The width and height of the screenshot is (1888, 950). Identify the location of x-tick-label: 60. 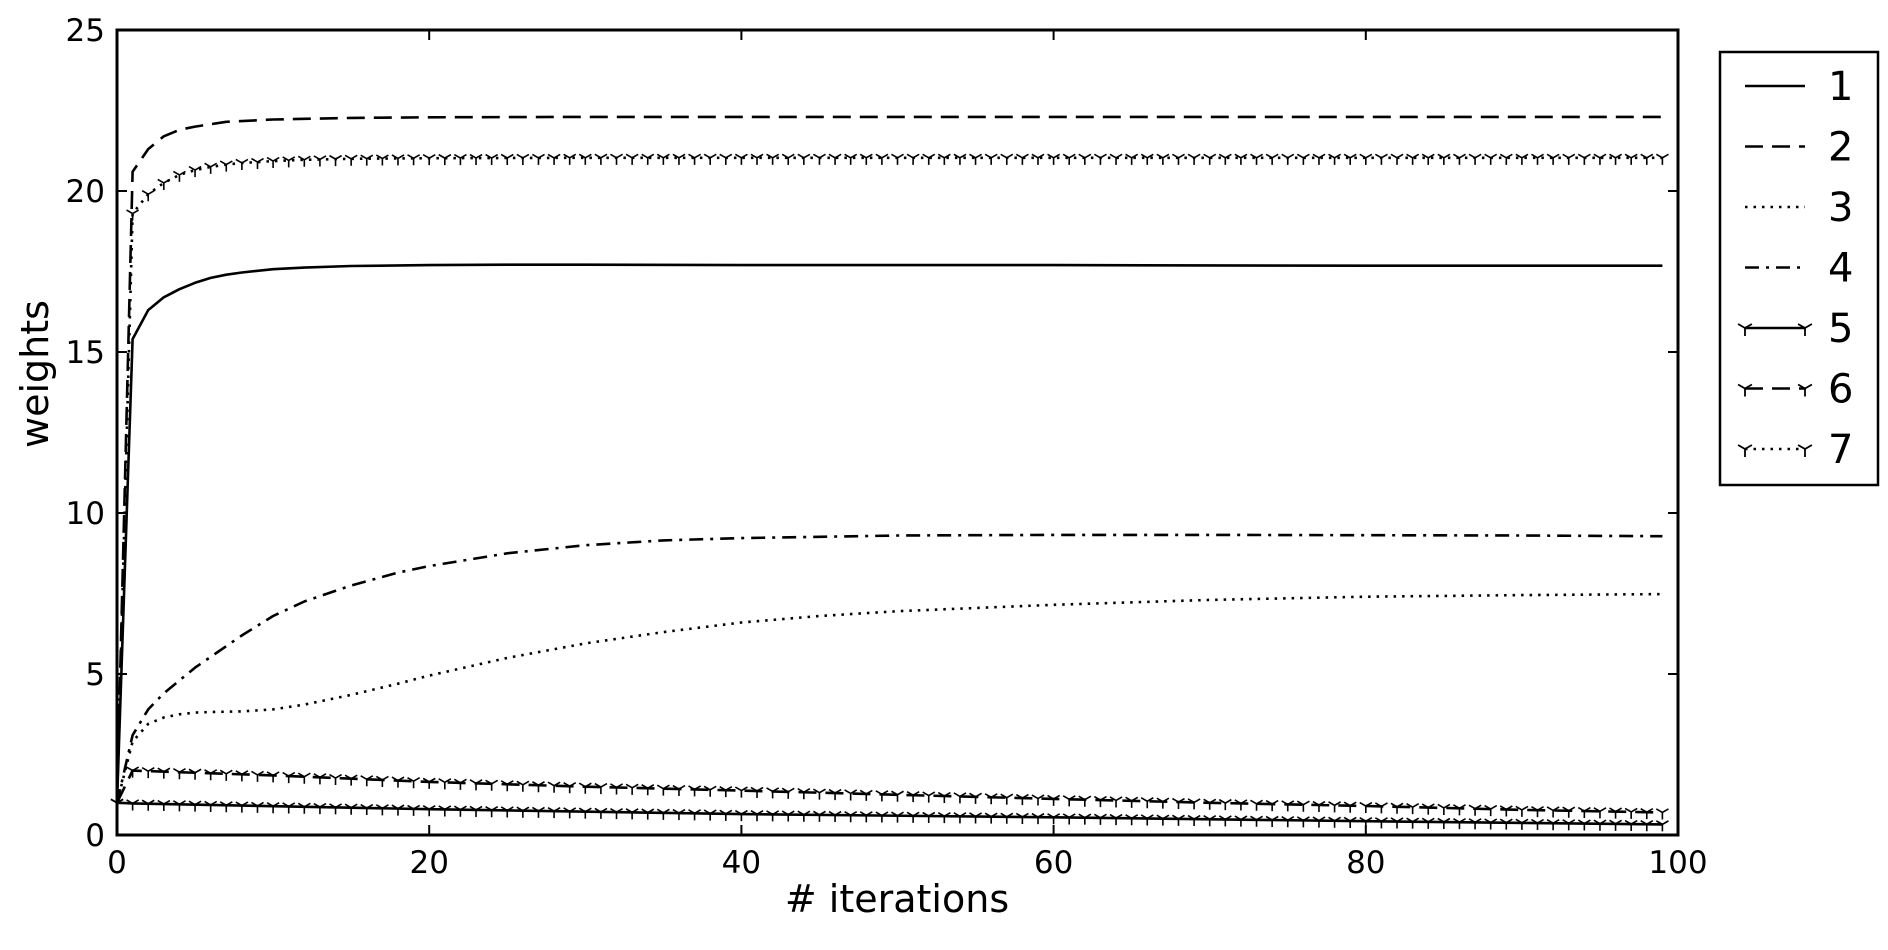
(1053, 863).